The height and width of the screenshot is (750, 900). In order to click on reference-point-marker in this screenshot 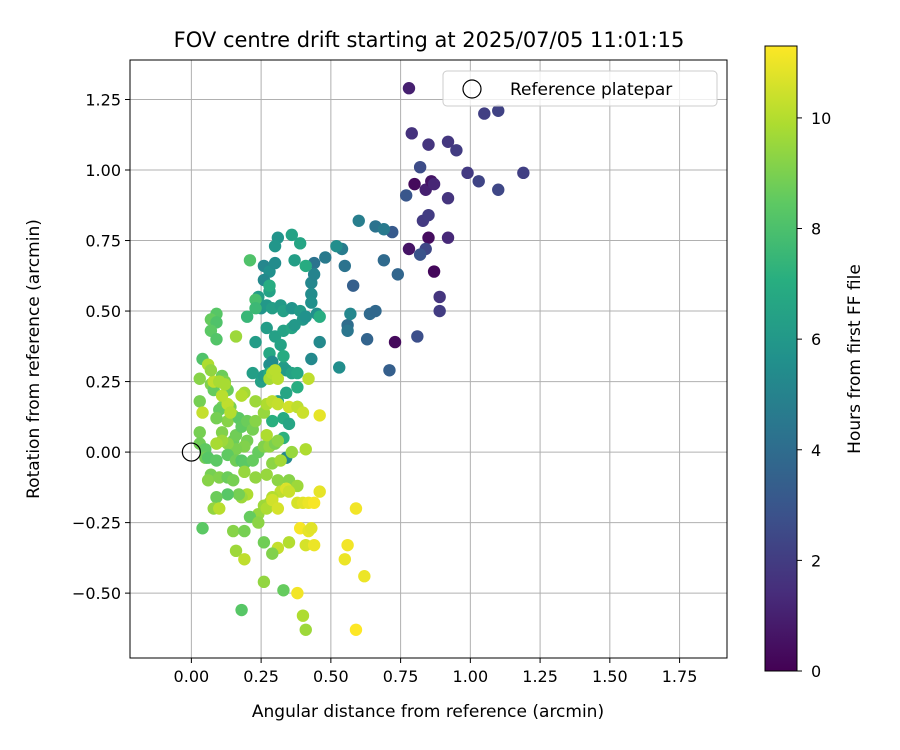, I will do `click(191, 452)`.